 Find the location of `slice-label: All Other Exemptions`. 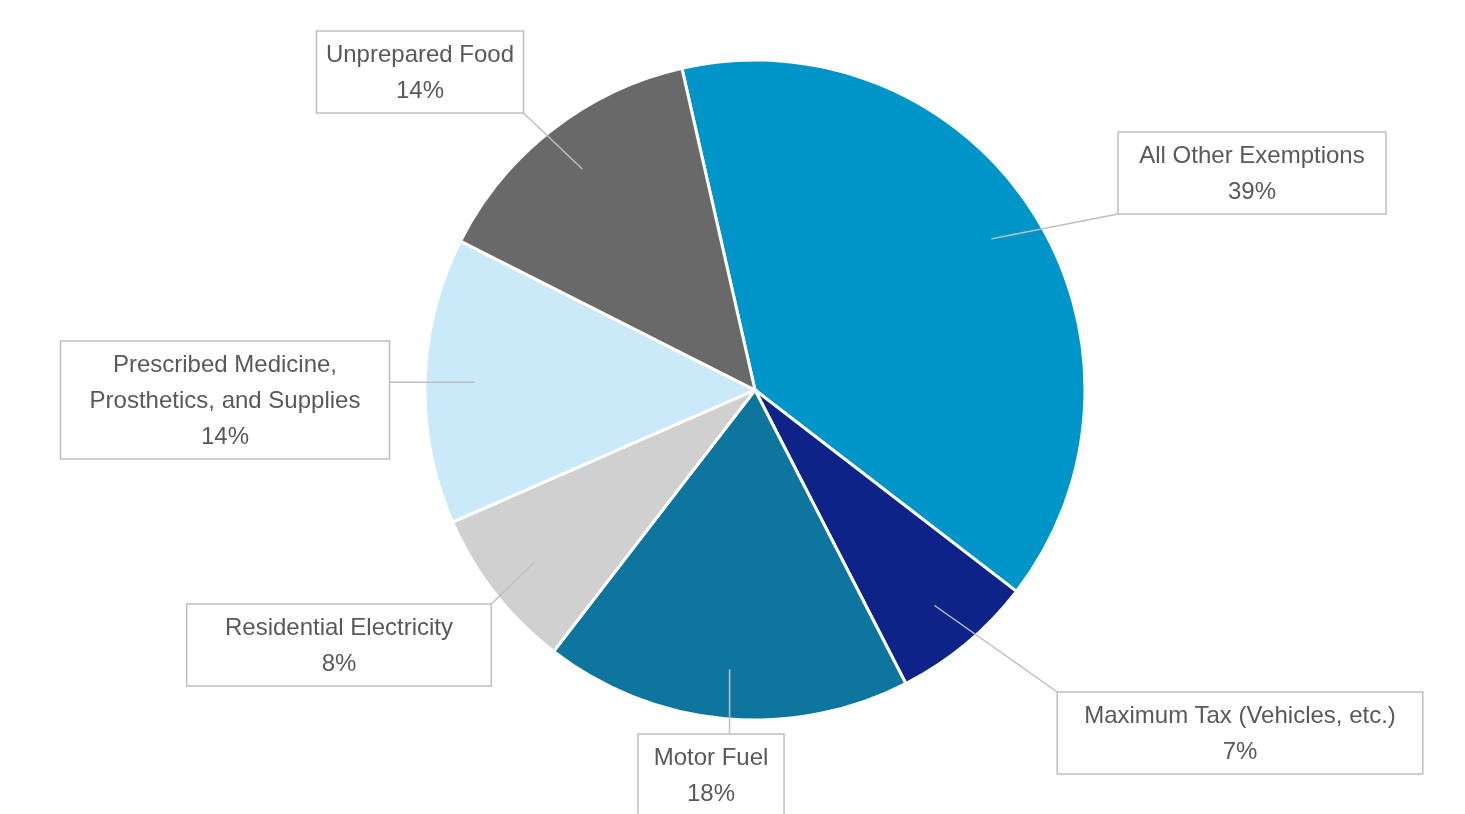

slice-label: All Other Exemptions is located at coordinates (1252, 154).